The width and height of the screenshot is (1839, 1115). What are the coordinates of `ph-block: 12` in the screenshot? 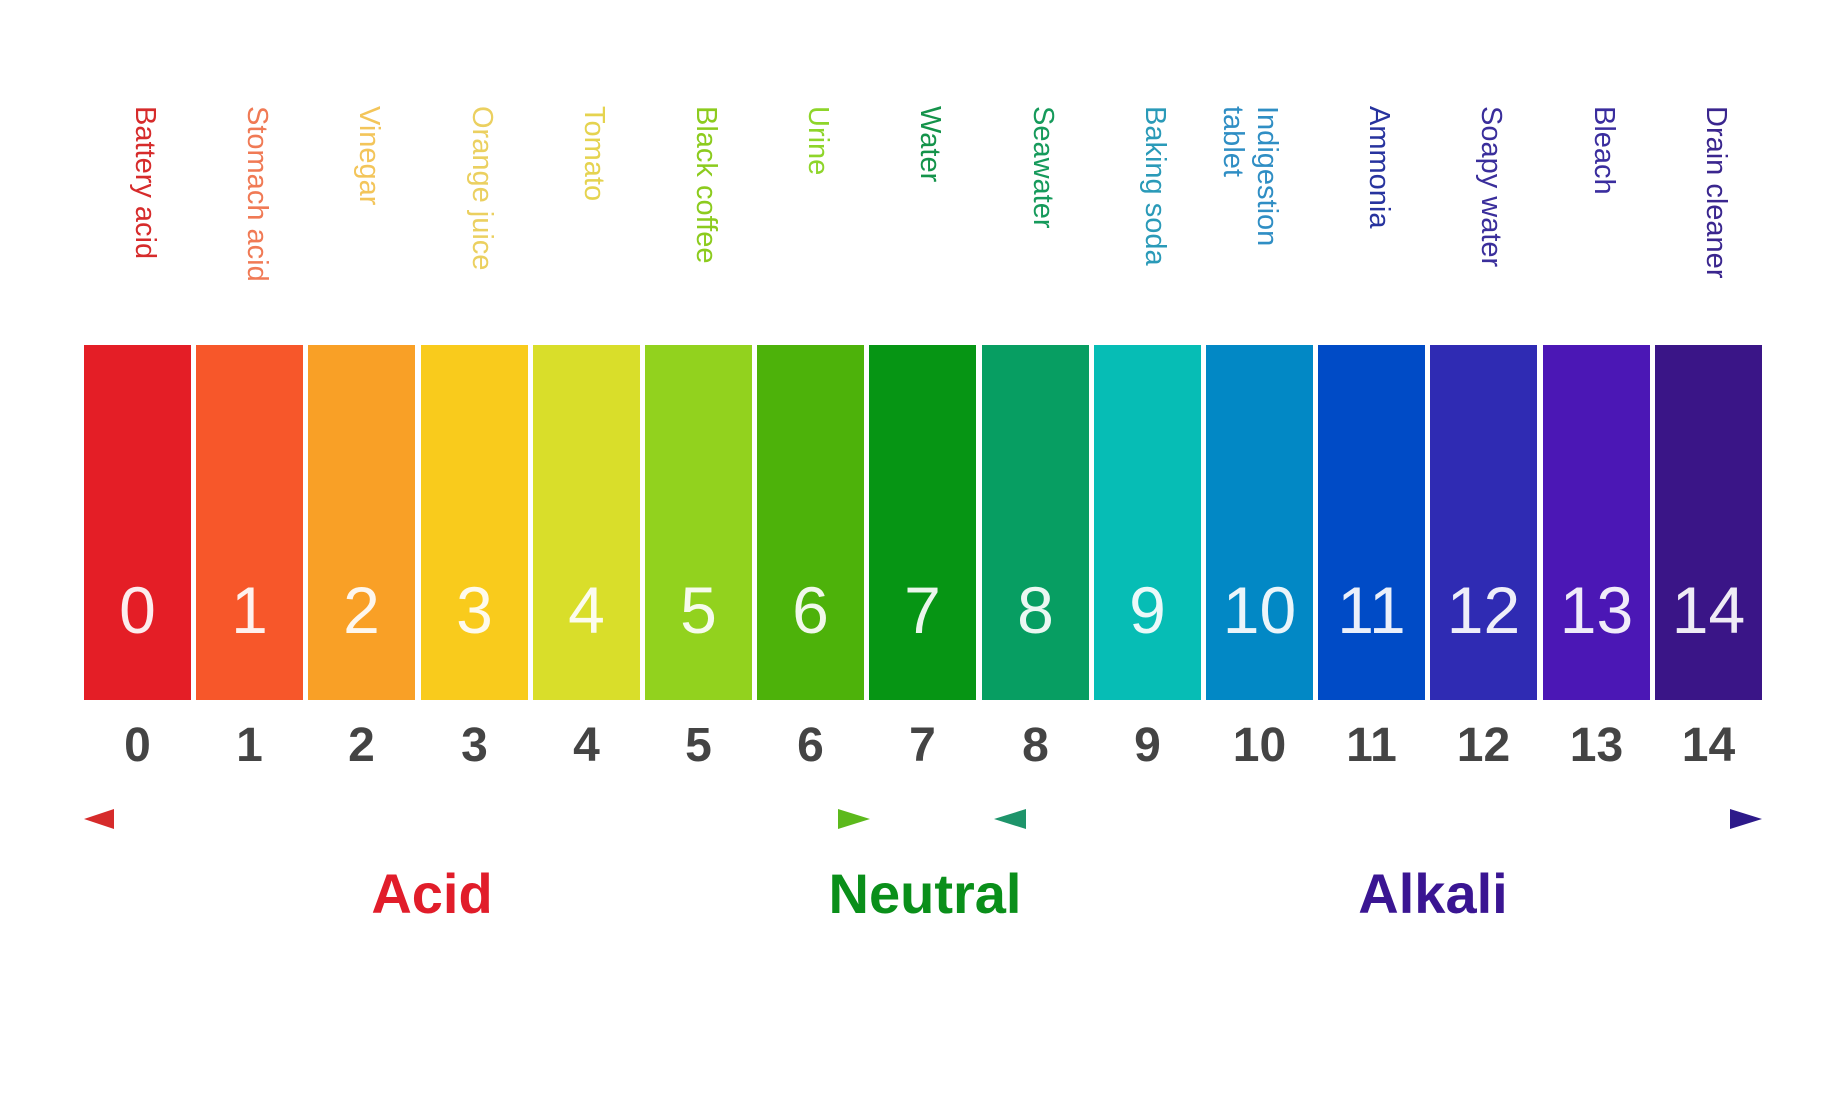 It's located at (1483, 522).